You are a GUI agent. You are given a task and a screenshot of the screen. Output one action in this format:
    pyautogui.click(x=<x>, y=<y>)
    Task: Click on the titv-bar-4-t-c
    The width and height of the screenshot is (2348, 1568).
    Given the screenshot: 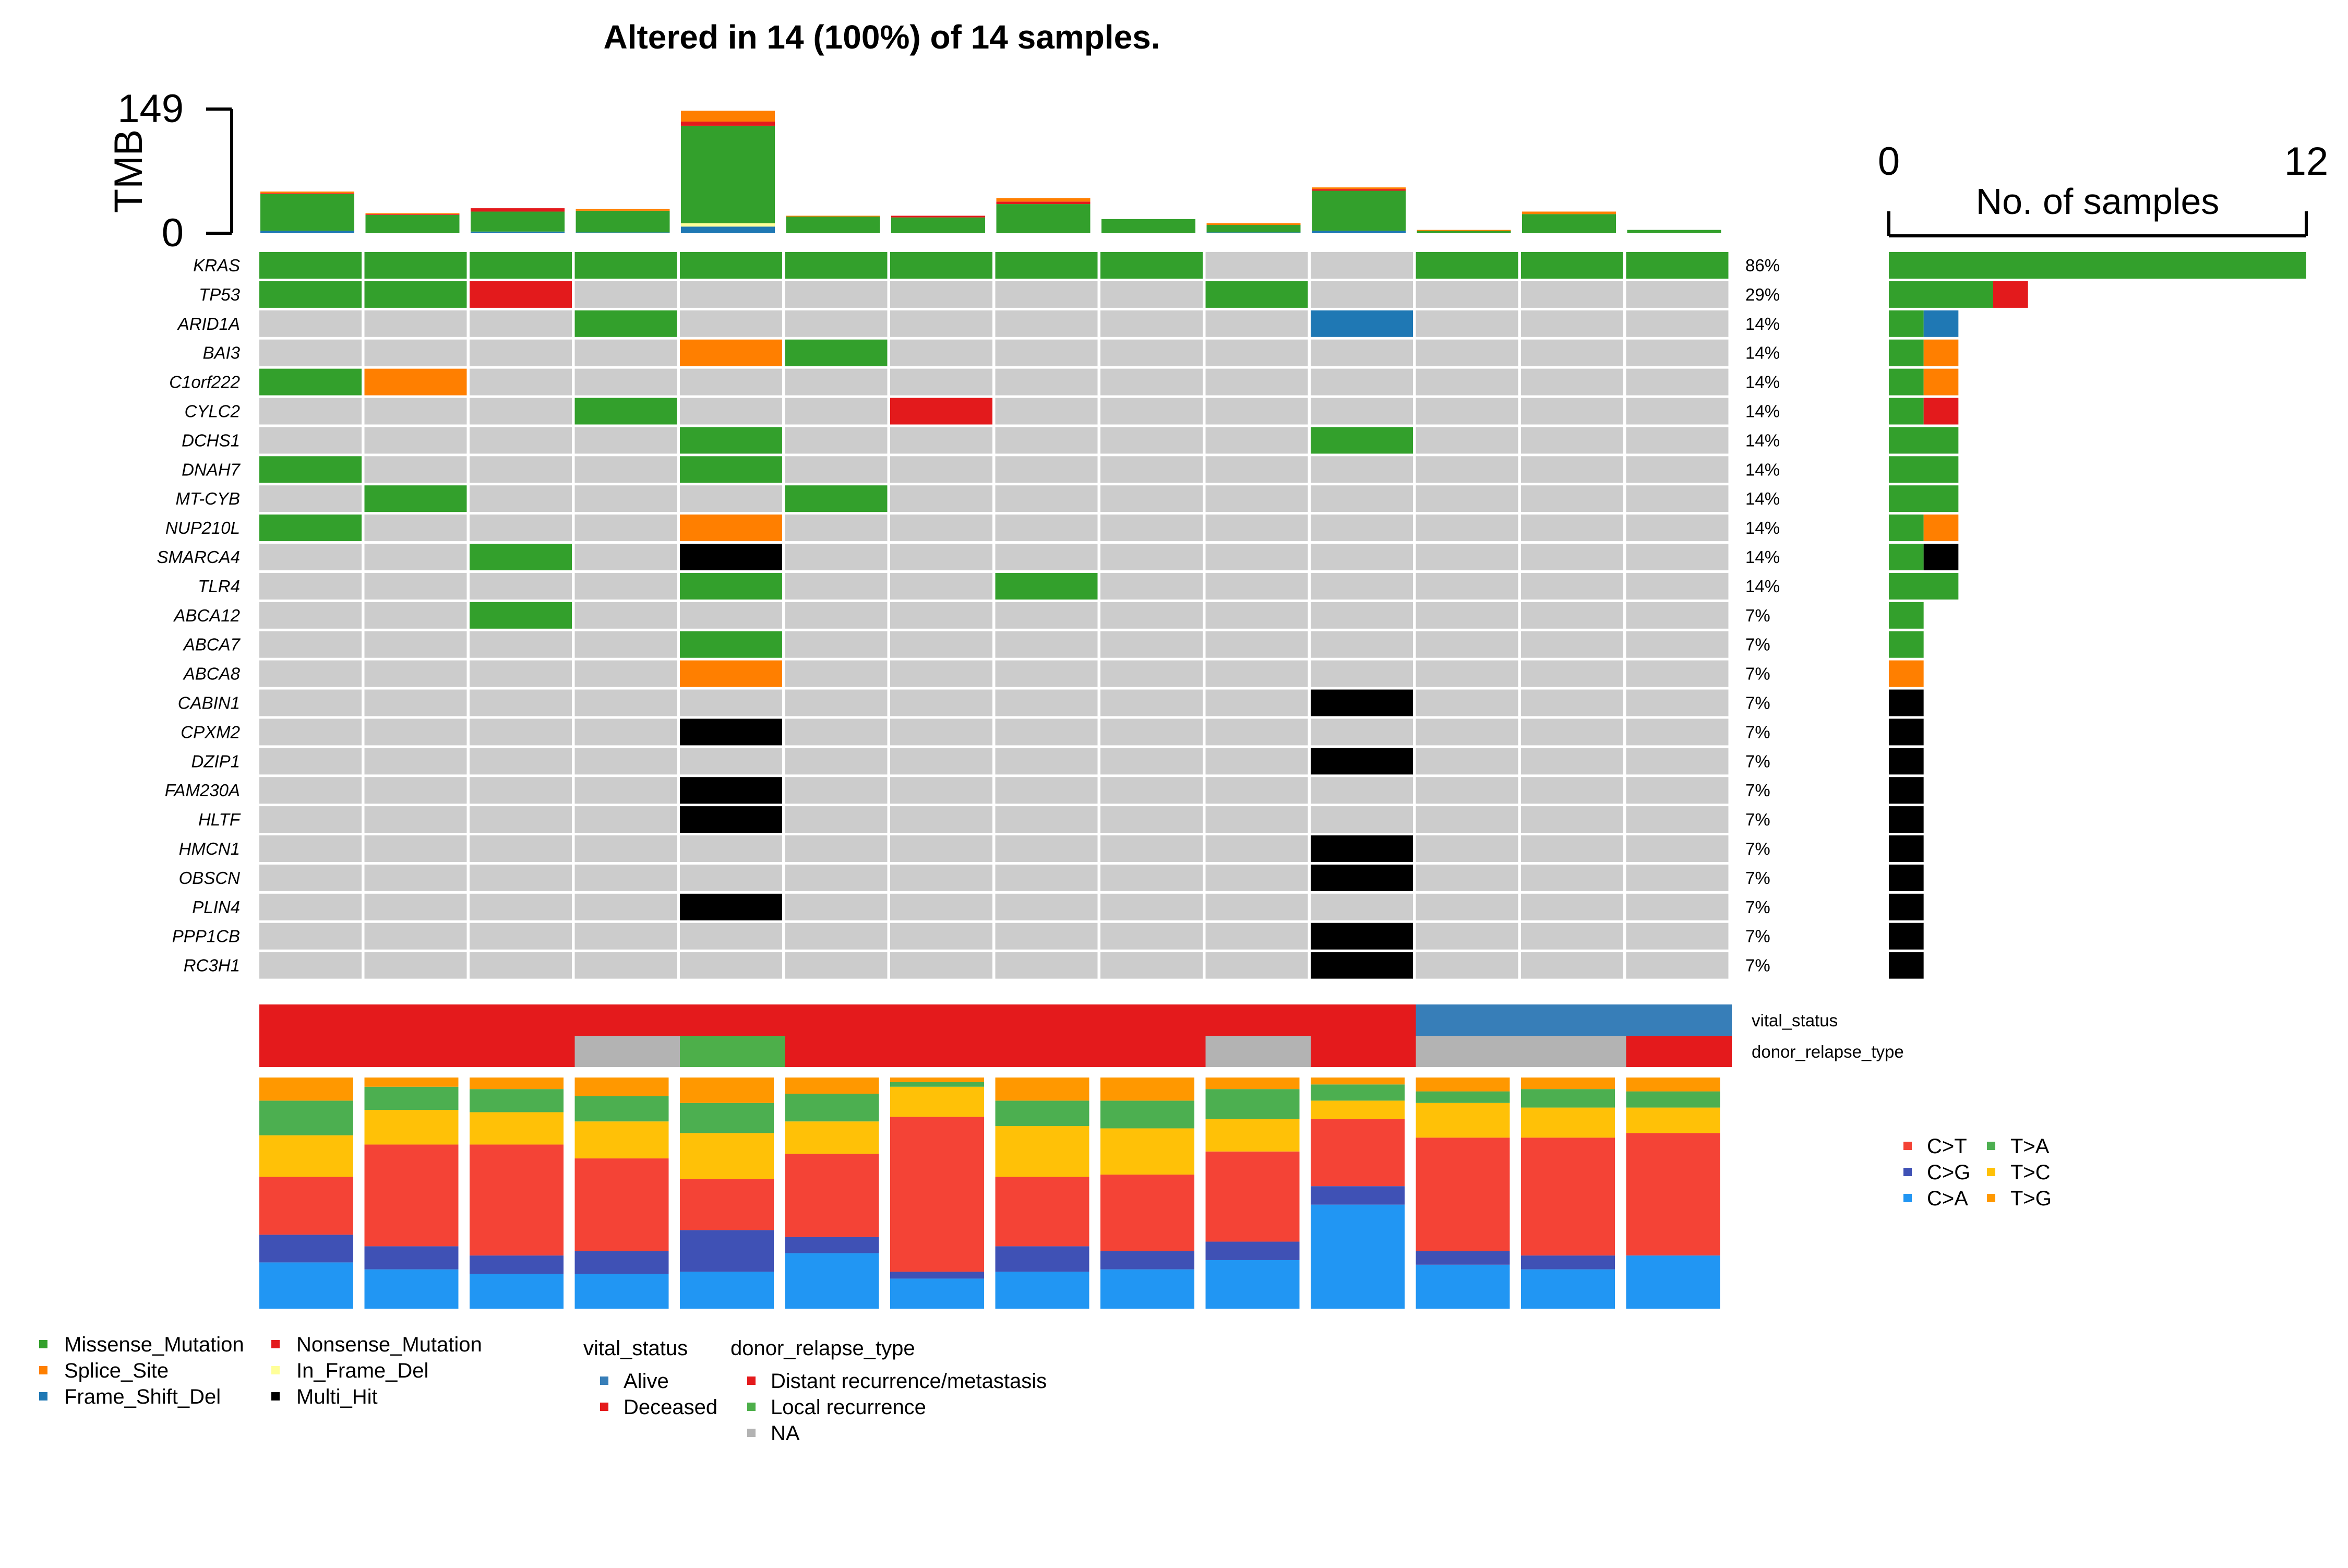 What is the action you would take?
    pyautogui.click(x=621, y=1140)
    